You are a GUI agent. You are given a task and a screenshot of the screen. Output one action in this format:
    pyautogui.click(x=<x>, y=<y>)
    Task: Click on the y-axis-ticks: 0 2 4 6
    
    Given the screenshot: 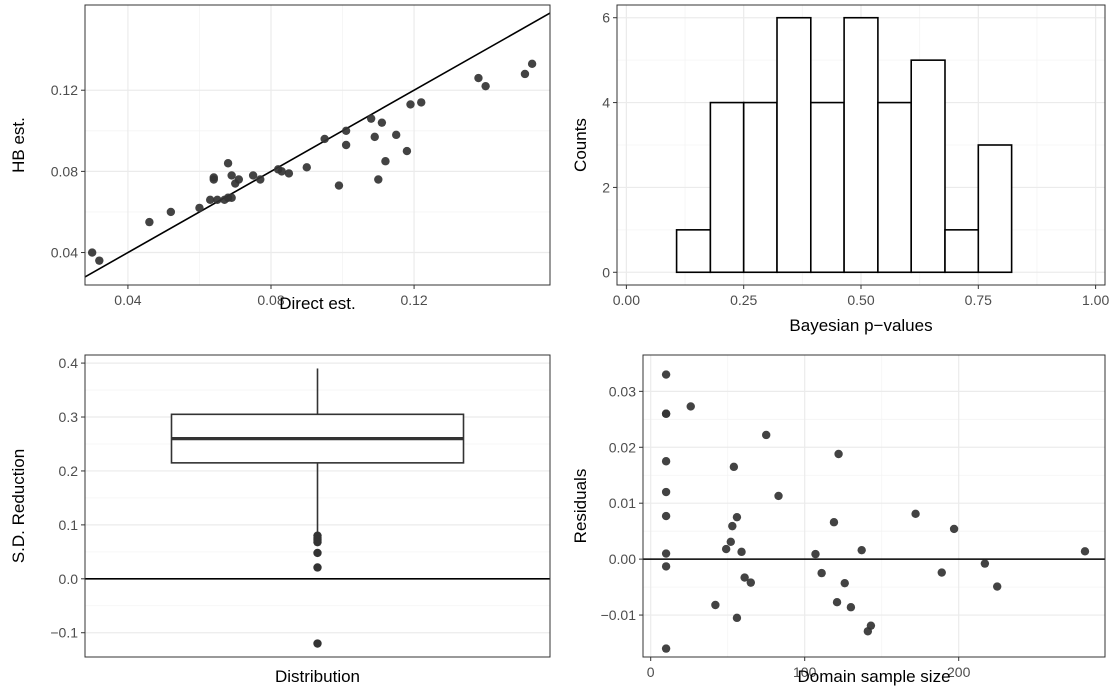 What is the action you would take?
    pyautogui.click(x=609, y=145)
    